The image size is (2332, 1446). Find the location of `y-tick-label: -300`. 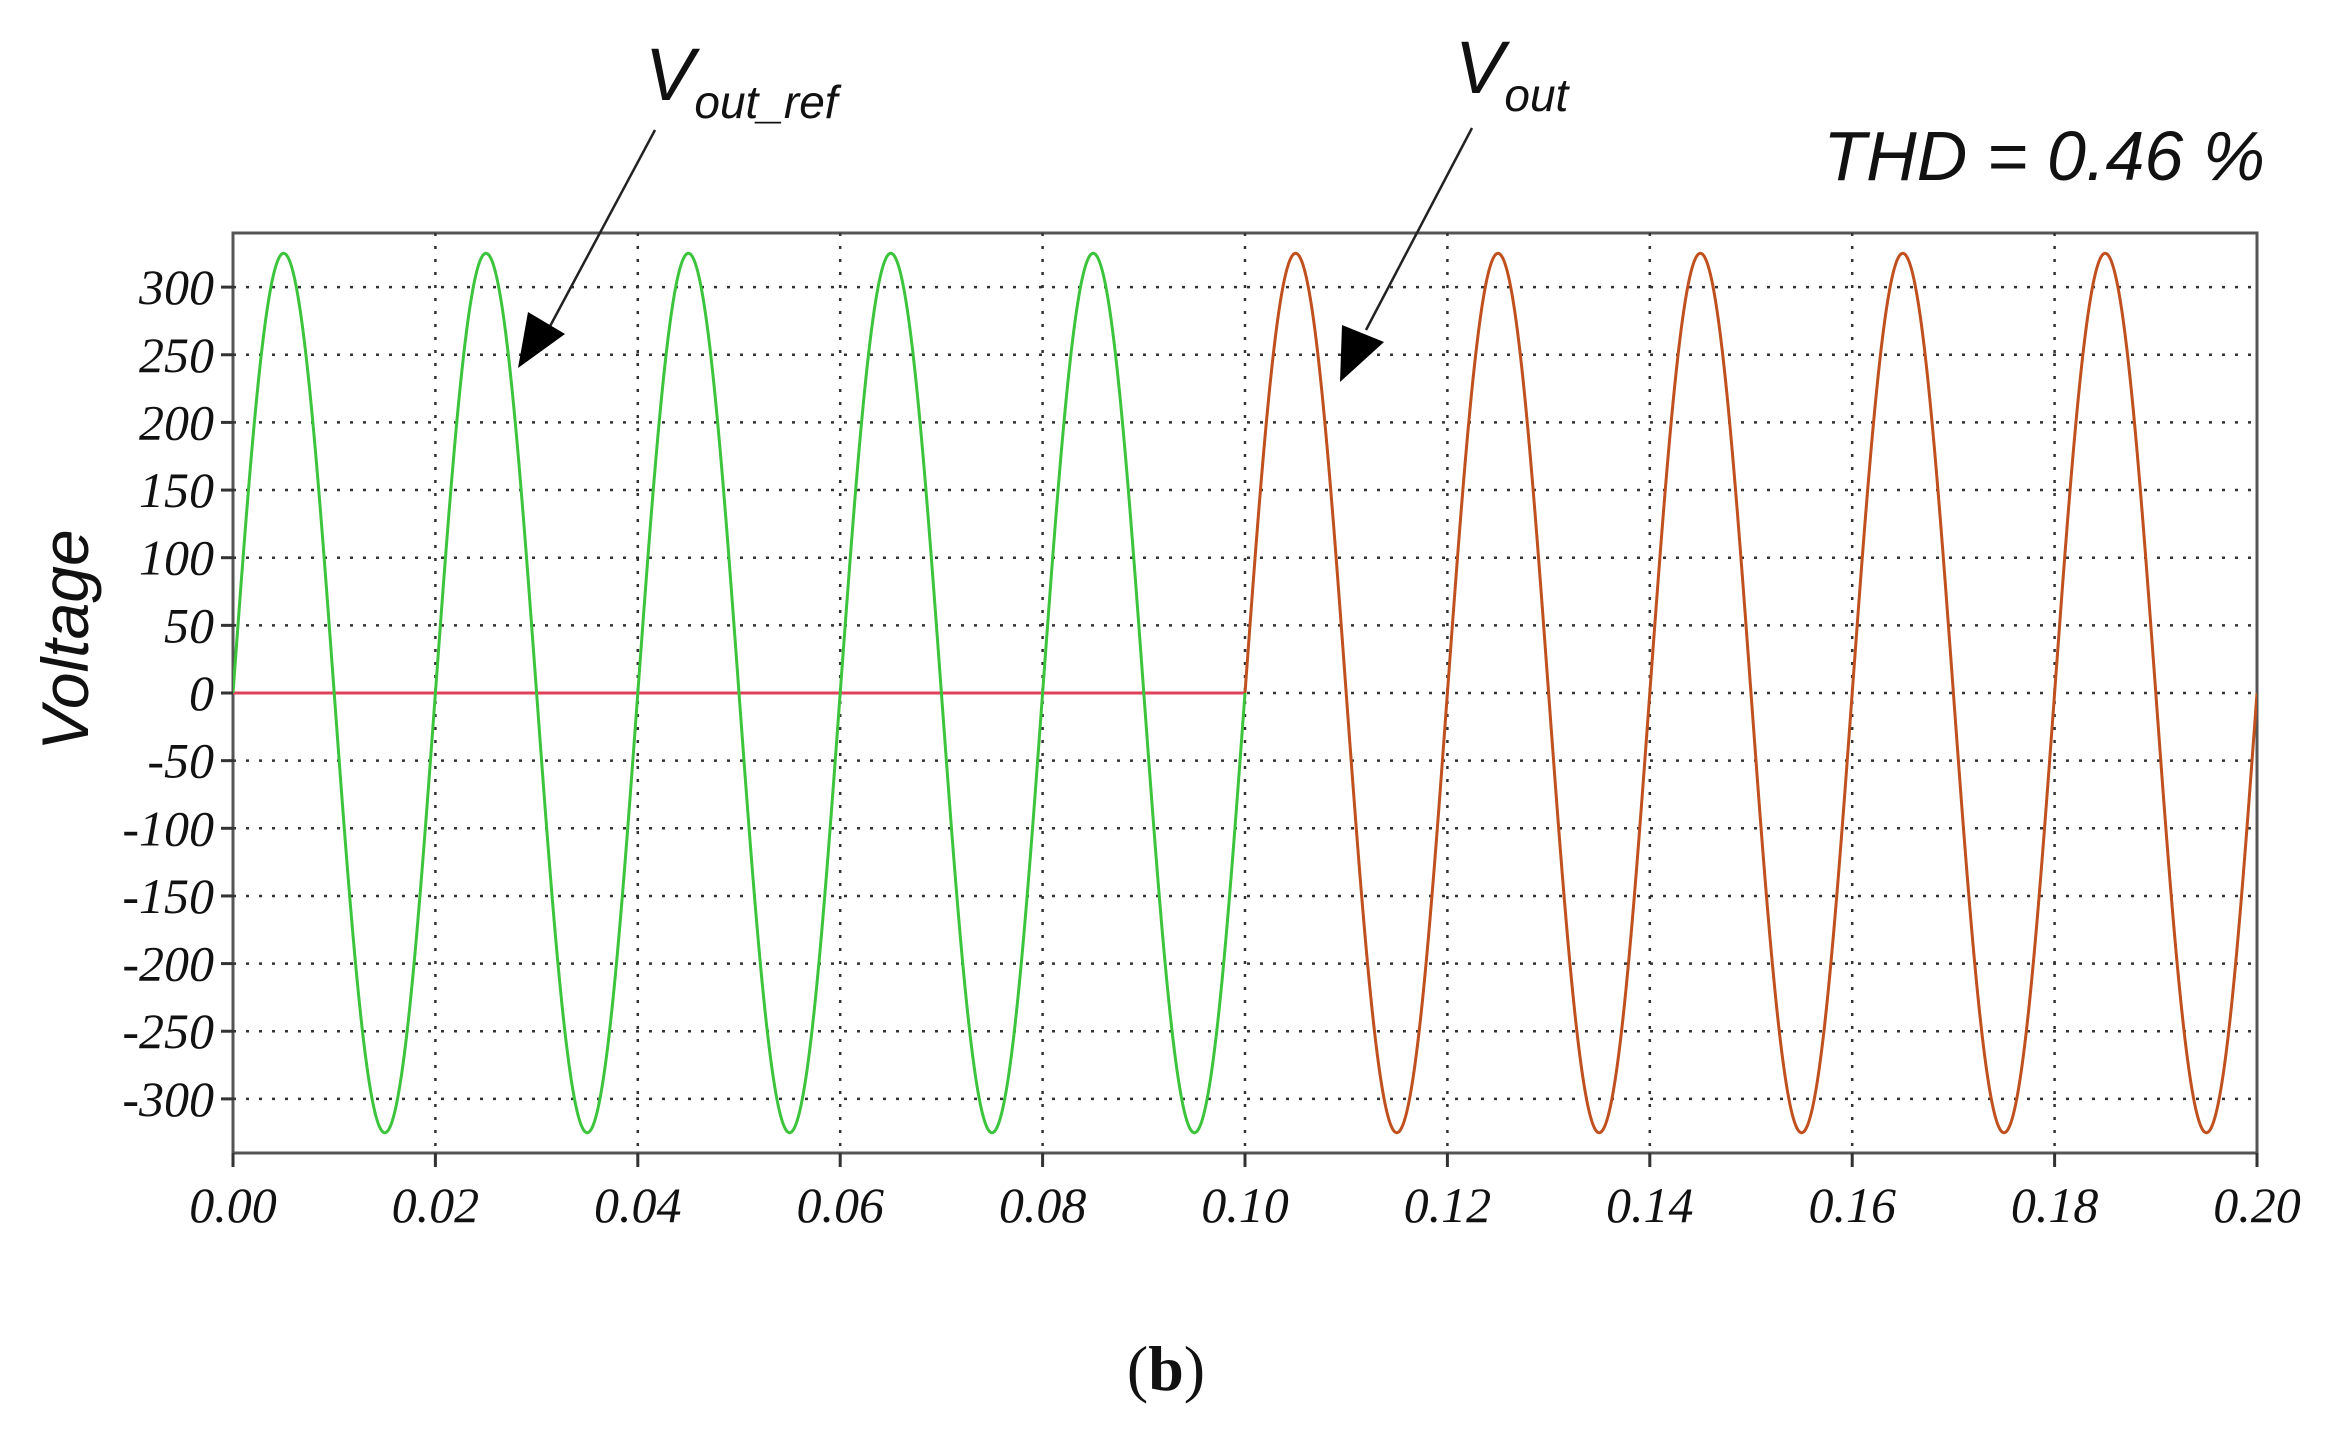

y-tick-label: -300 is located at coordinates (168, 1099).